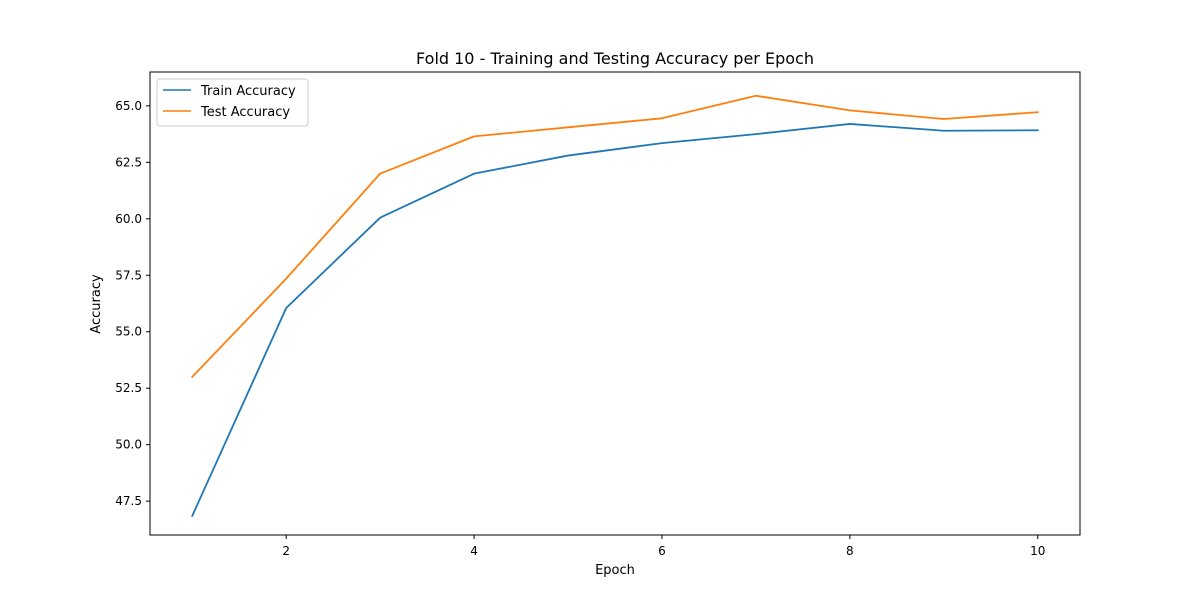  I want to click on x-tick-label: 8, so click(850, 551).